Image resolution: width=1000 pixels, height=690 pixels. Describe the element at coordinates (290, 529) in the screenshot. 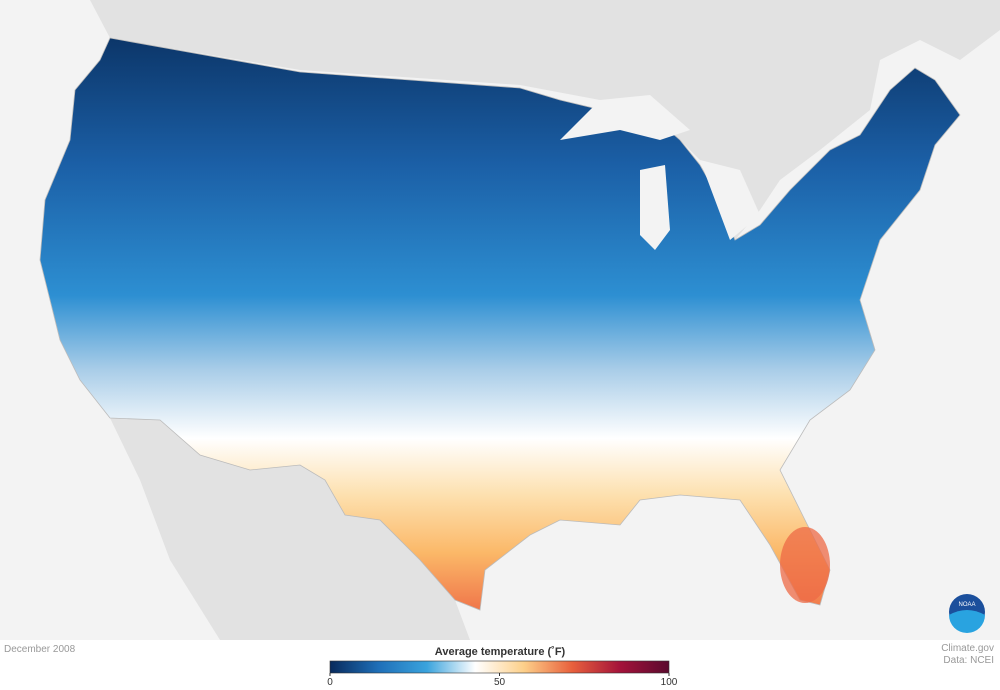

I see `mexico` at that location.